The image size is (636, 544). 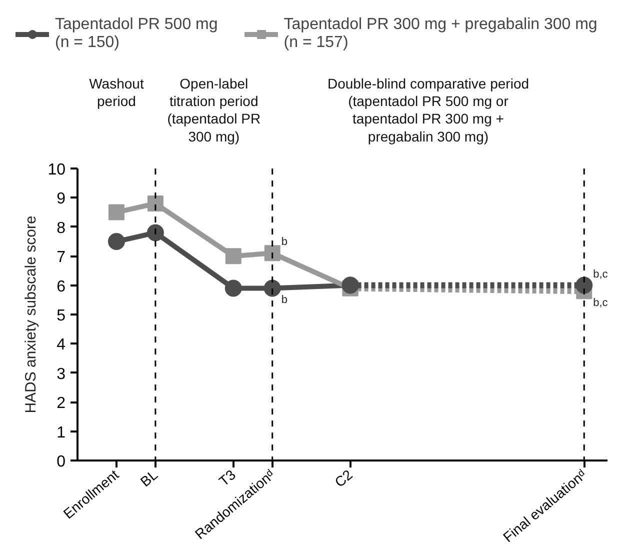 What do you see at coordinates (428, 110) in the screenshot?
I see `text: Double-blind comparative period (tapentadol PR 500 mg or tapentadol PR 300 mg + pregabalin 300 mg)` at bounding box center [428, 110].